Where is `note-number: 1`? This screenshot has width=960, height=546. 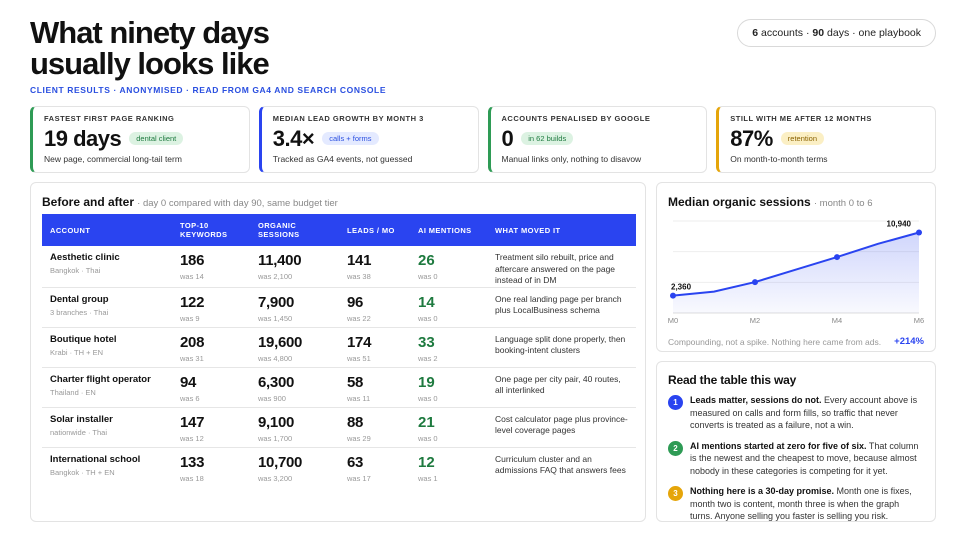 note-number: 1 is located at coordinates (675, 402).